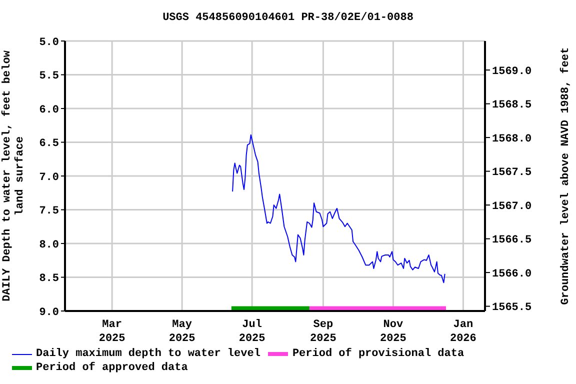  I want to click on legend-label: Period of approved data, so click(112, 368).